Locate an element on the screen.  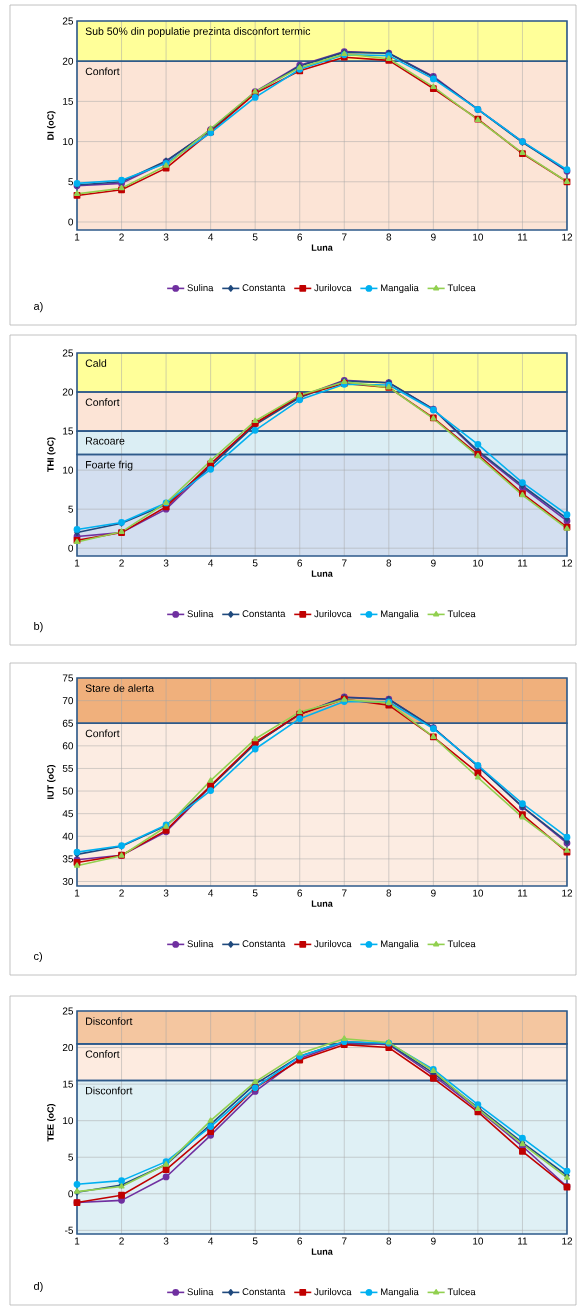
y-tick-label: 65 is located at coordinates (68, 723).